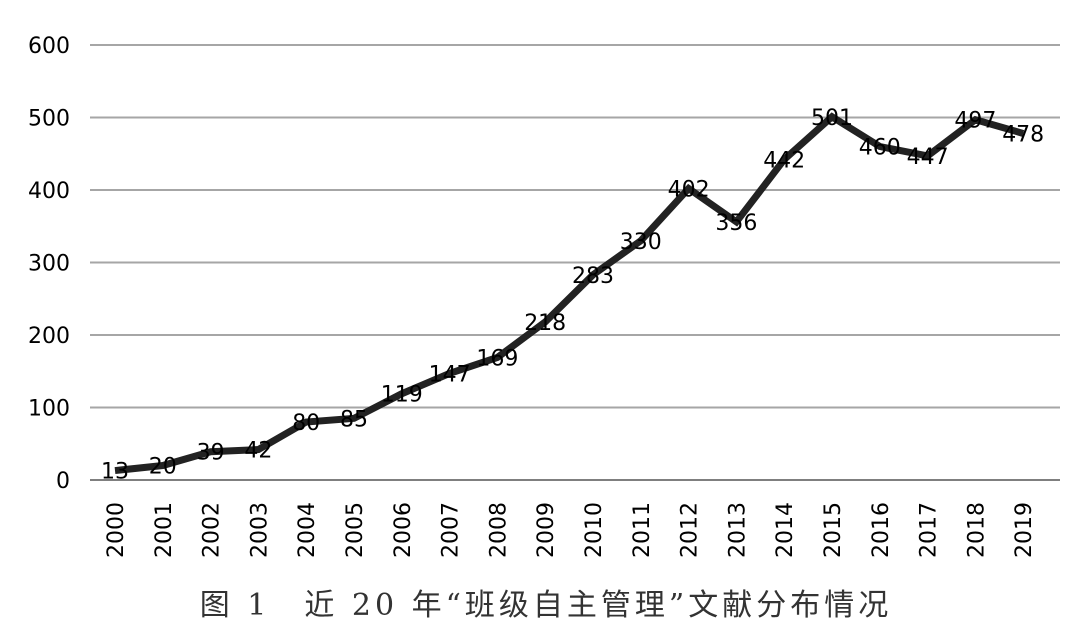 The height and width of the screenshot is (631, 1092). What do you see at coordinates (546, 605) in the screenshot?
I see `figure-caption: 图 1 近 20 年“班级自主管理”文献分布情况` at bounding box center [546, 605].